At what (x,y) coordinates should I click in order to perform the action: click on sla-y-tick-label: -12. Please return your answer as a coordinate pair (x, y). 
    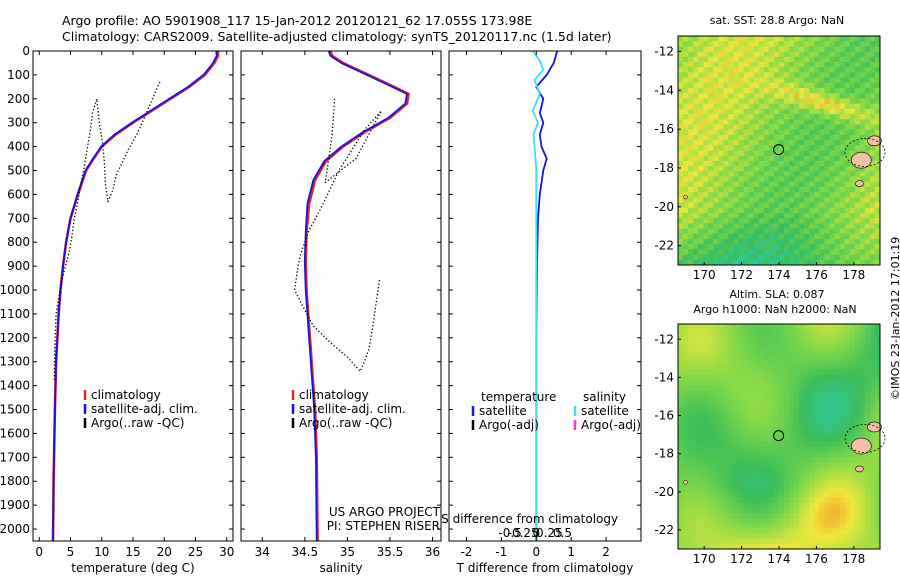
    Looking at the image, I should click on (664, 339).